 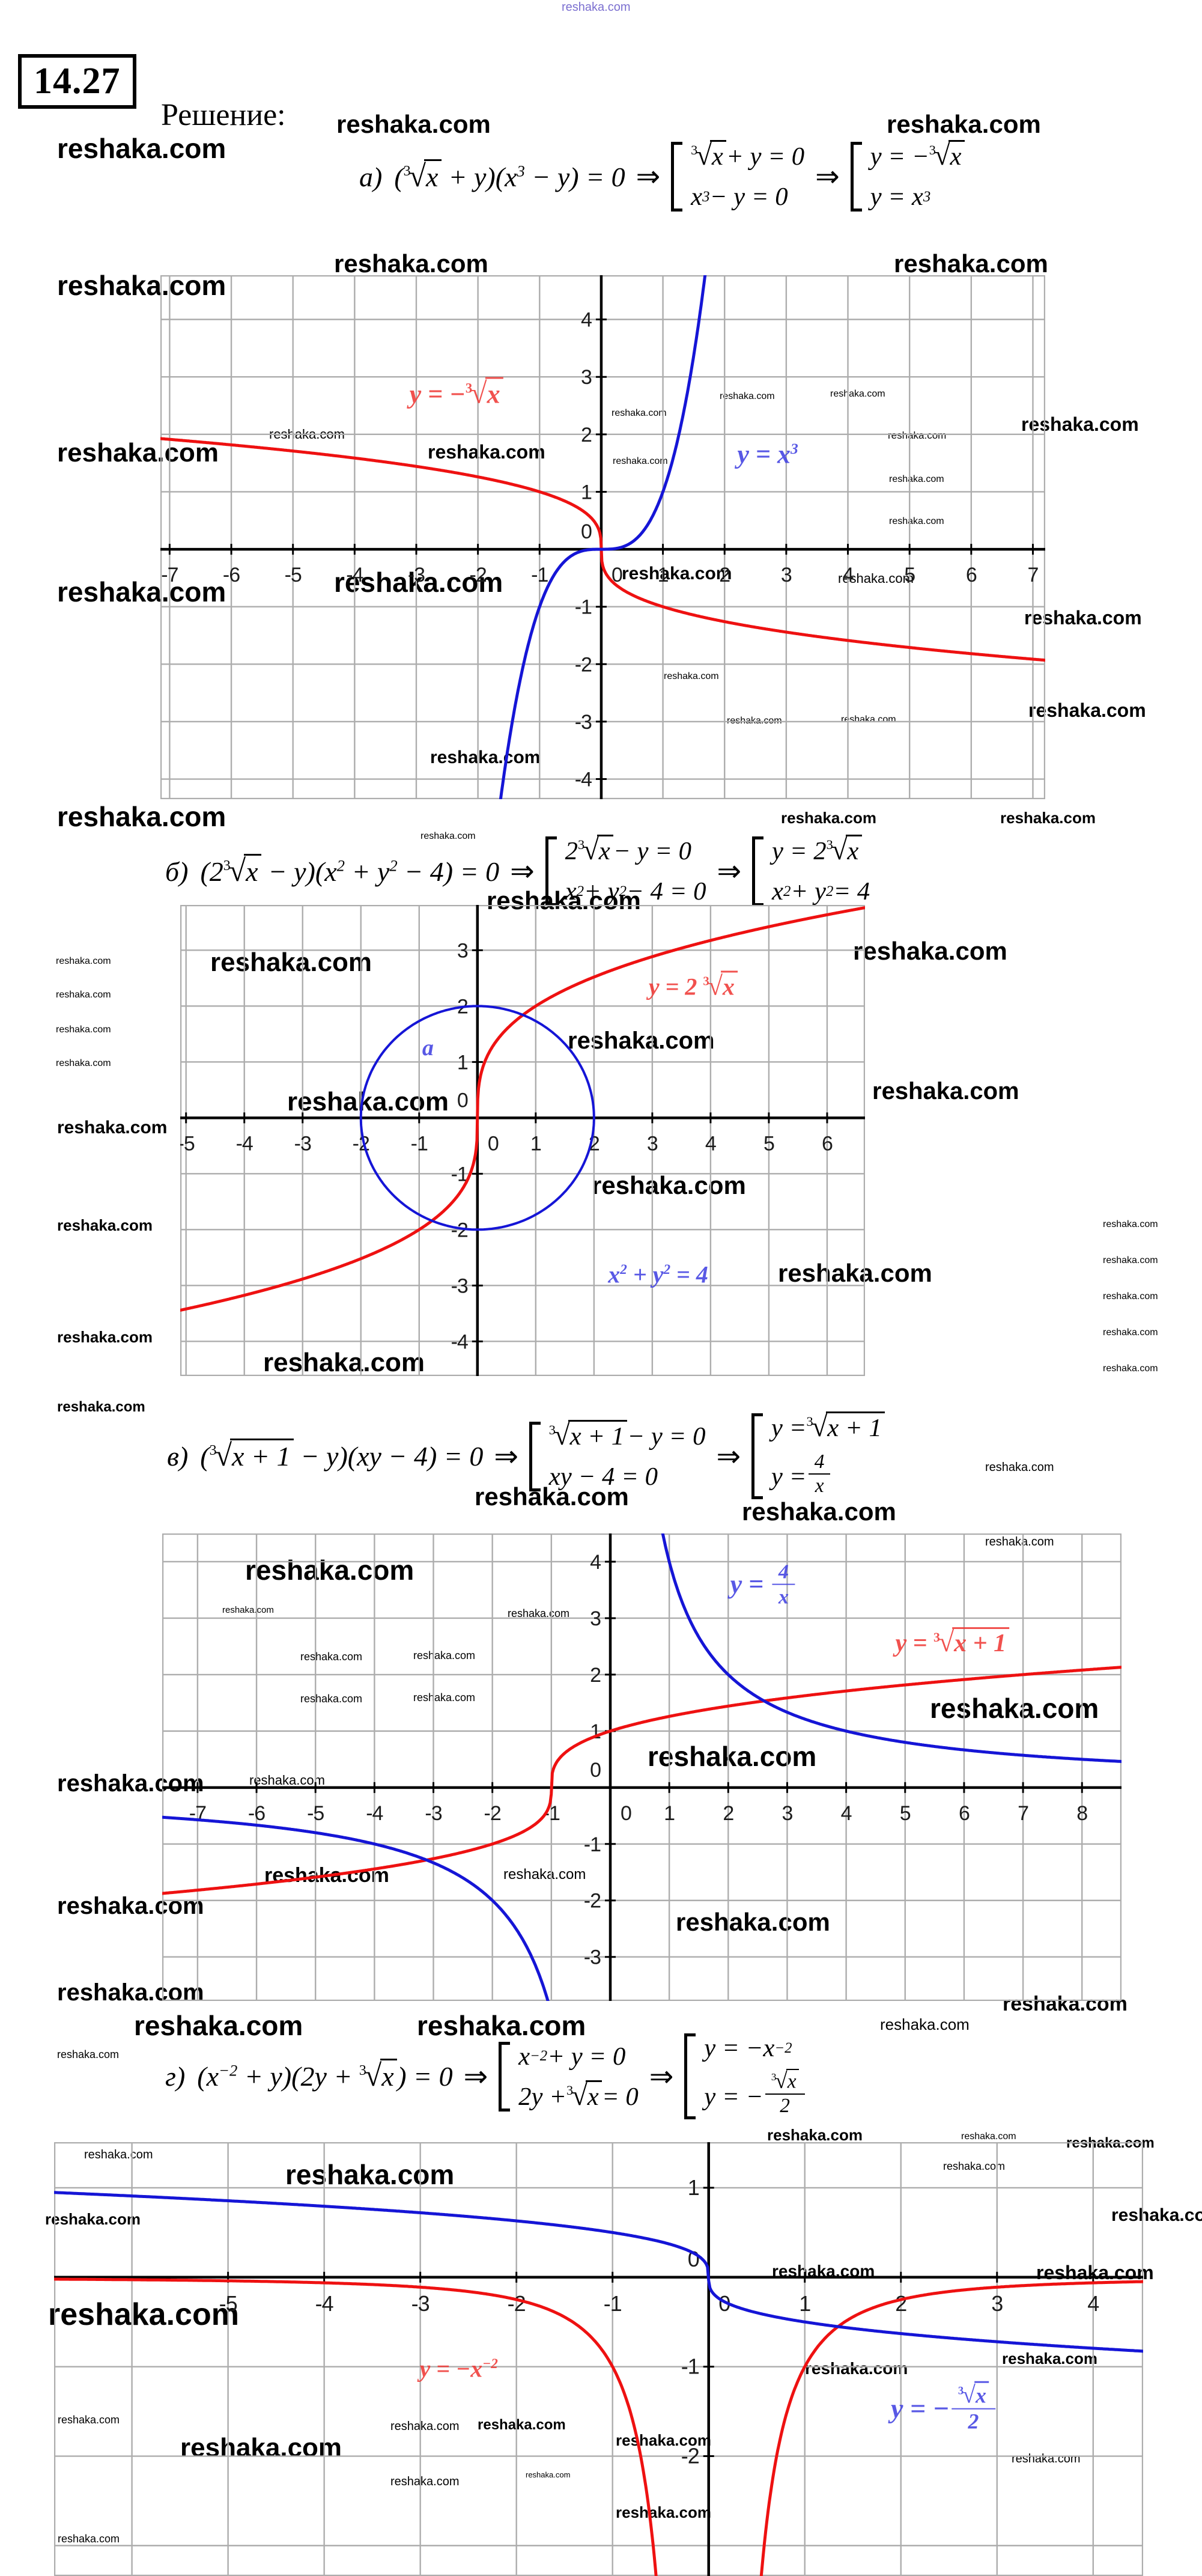 What do you see at coordinates (642, 1767) in the screenshot?
I see `axes` at bounding box center [642, 1767].